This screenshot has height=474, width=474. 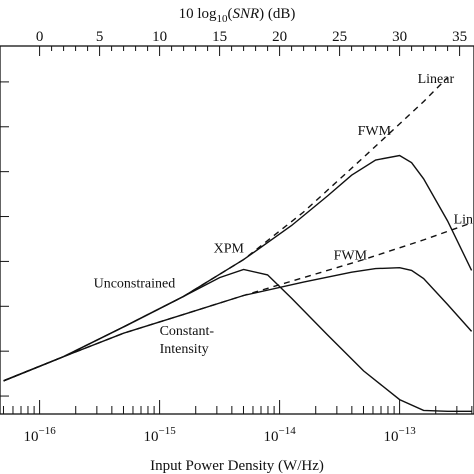 What do you see at coordinates (407, 431) in the screenshot?
I see `tick-label-exponent: −13` at bounding box center [407, 431].